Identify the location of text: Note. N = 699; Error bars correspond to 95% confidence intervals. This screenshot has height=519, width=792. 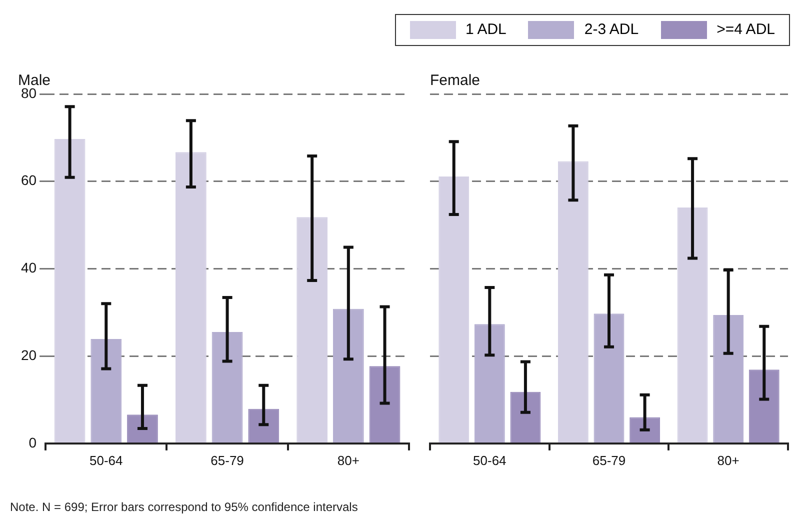
(184, 507).